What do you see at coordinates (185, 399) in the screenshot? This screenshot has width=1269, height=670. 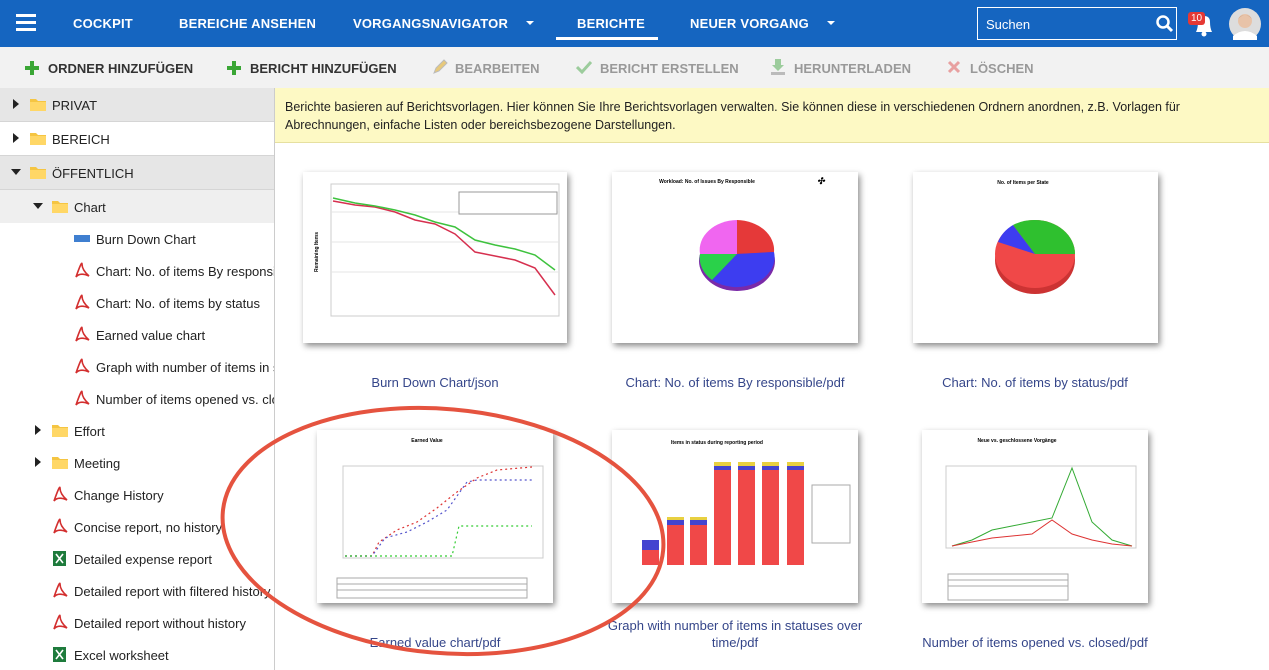 I see `tree-label: Number of items opened vs. closed` at bounding box center [185, 399].